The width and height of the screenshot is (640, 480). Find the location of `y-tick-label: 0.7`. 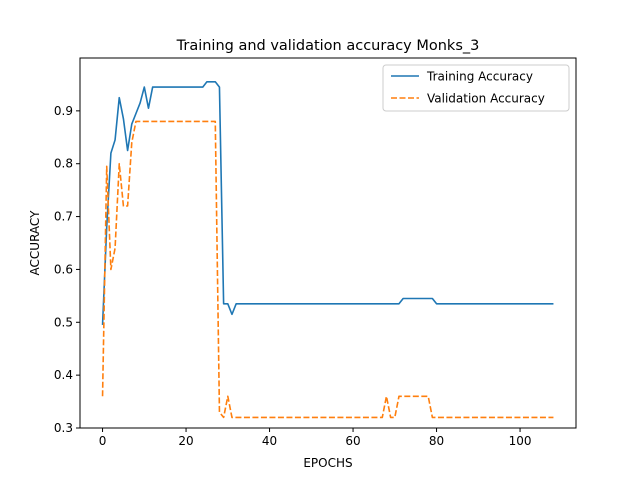

y-tick-label: 0.7 is located at coordinates (63, 217).